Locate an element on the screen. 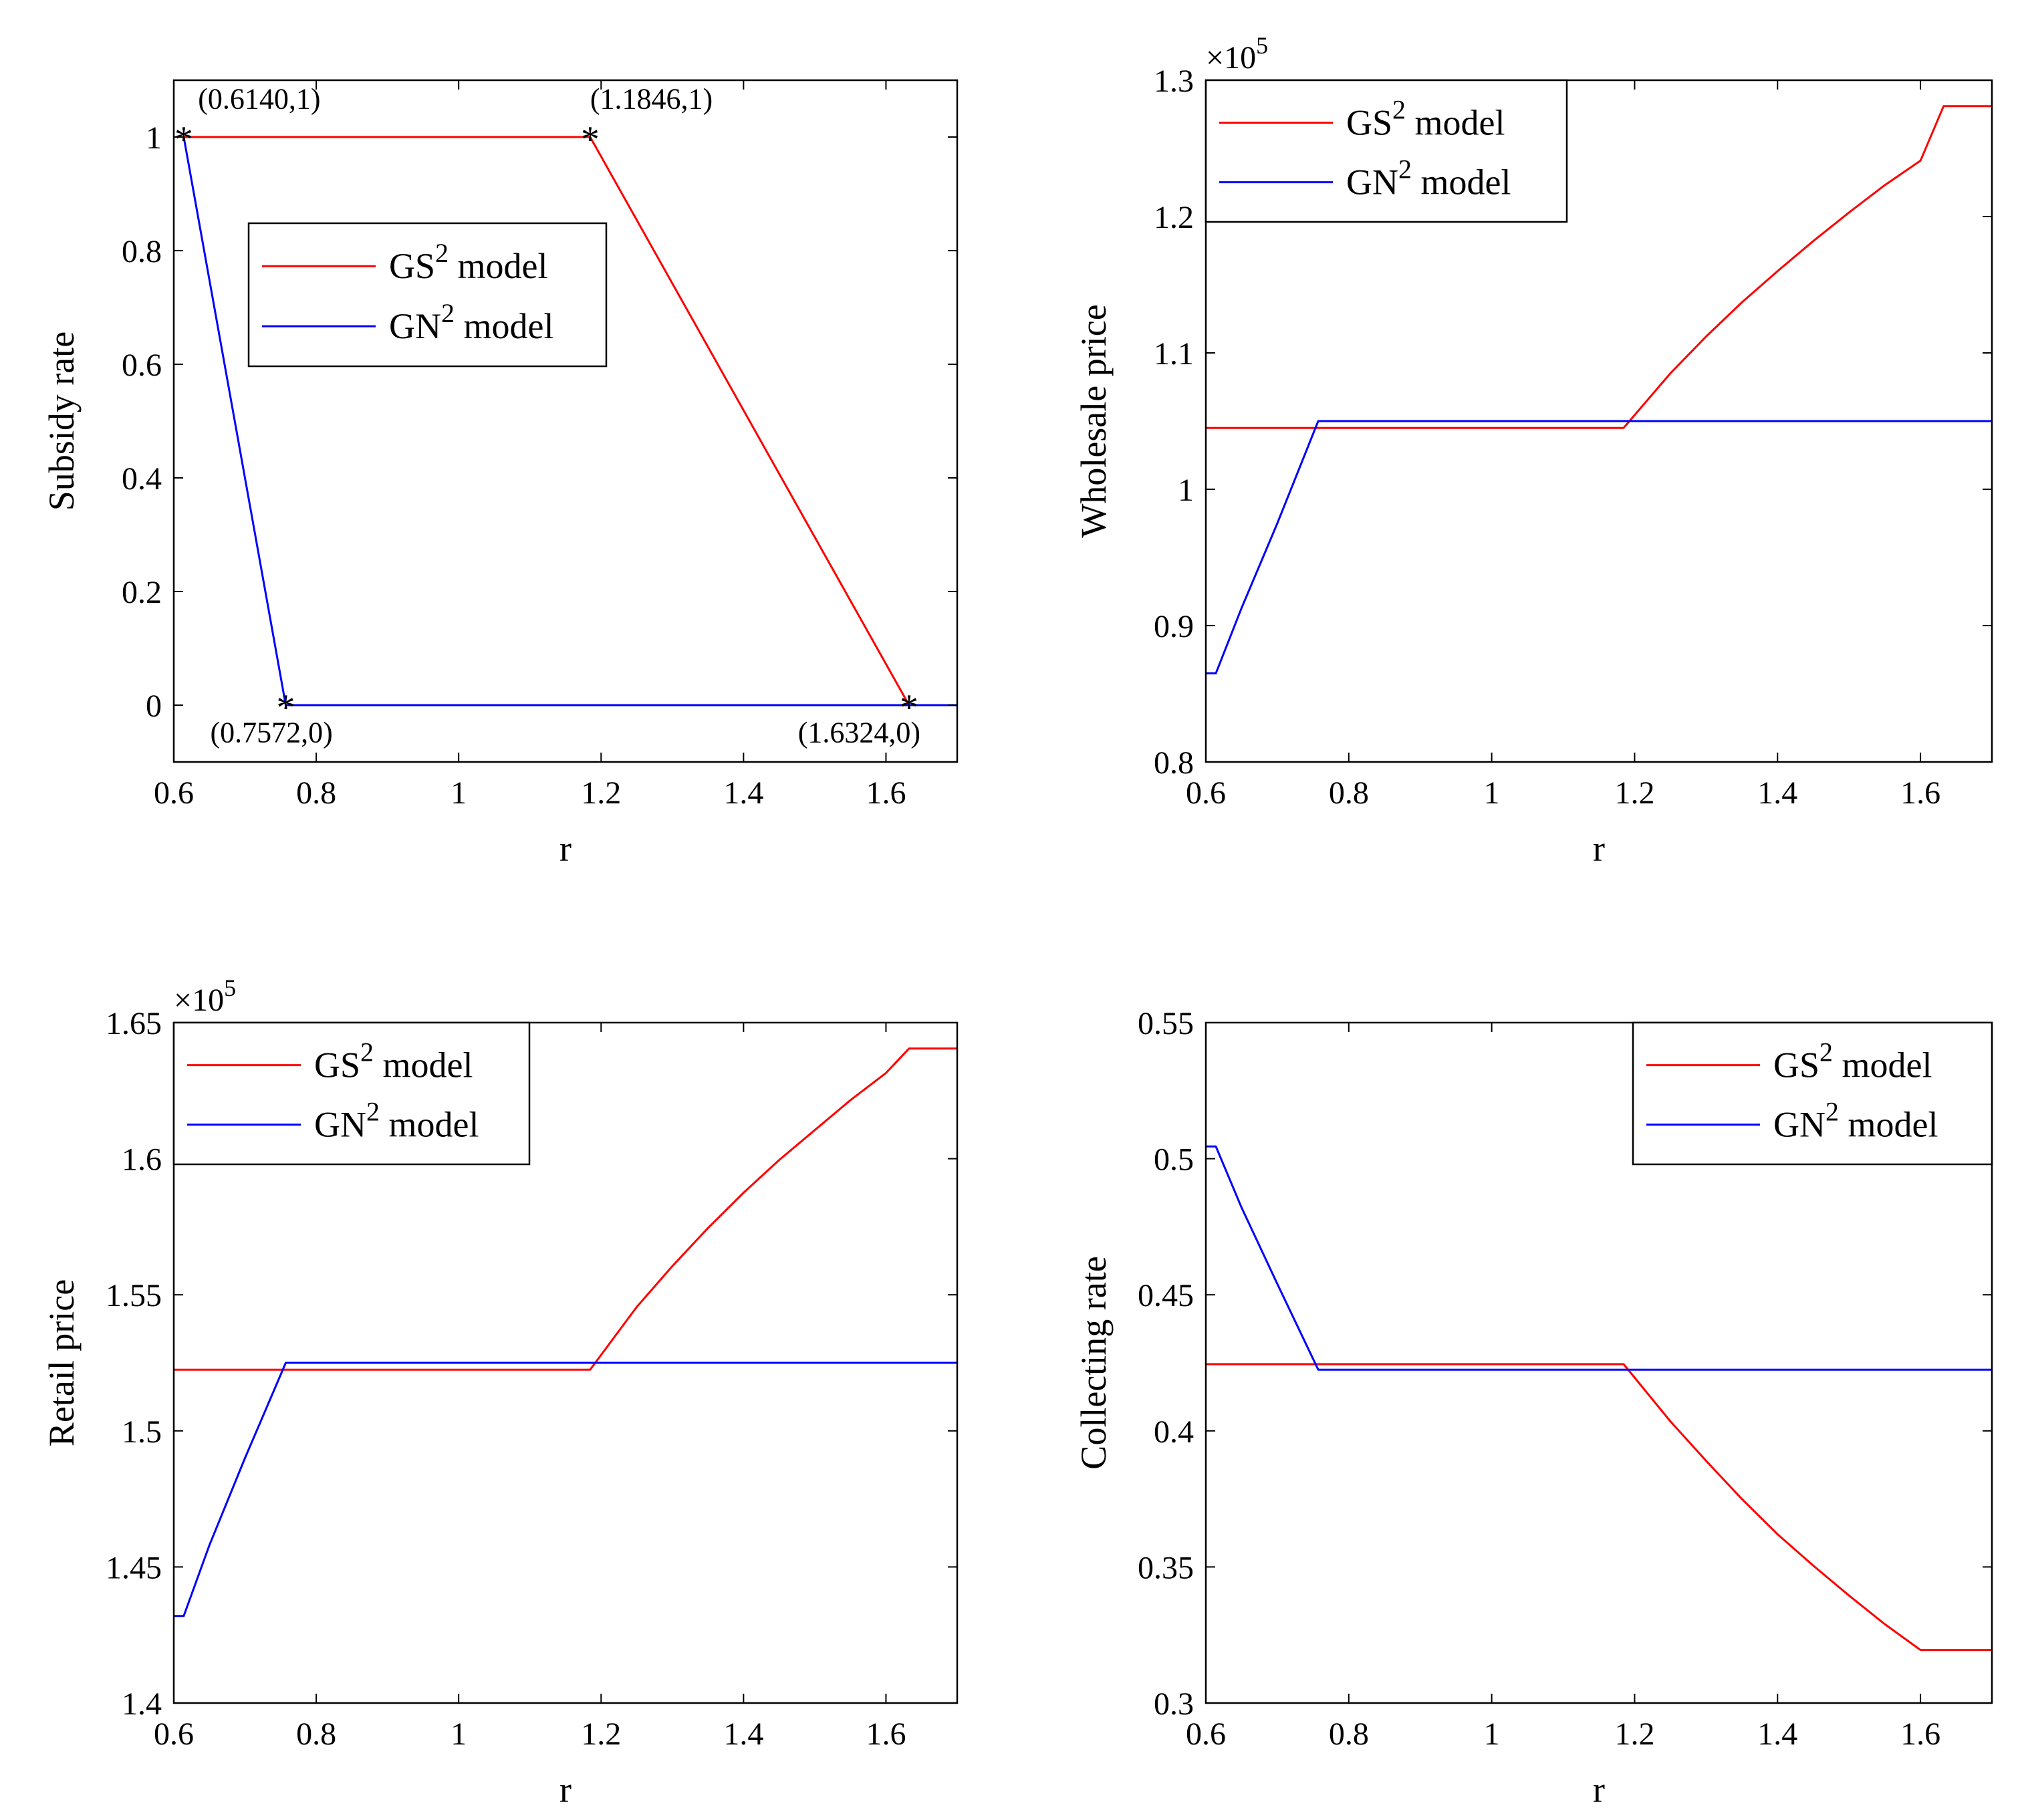  y-axis-label: Wholesale price is located at coordinates (1094, 421).